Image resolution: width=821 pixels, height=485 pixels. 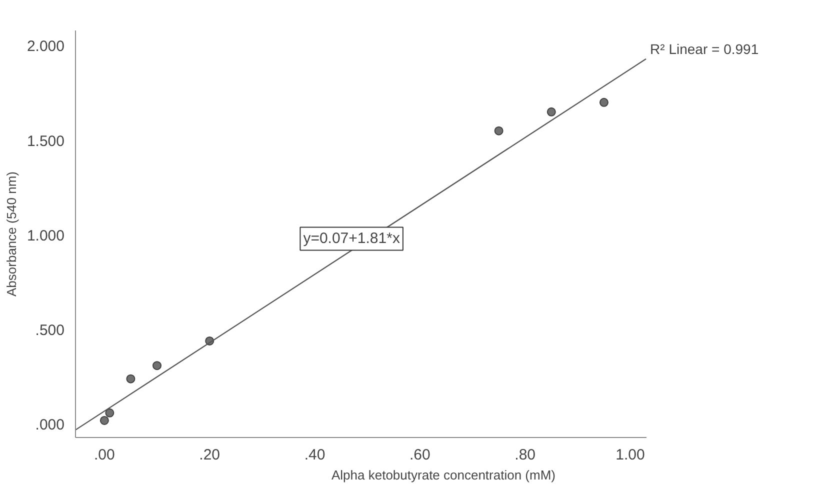 What do you see at coordinates (45, 47) in the screenshot?
I see `y-tick-label: 2.000` at bounding box center [45, 47].